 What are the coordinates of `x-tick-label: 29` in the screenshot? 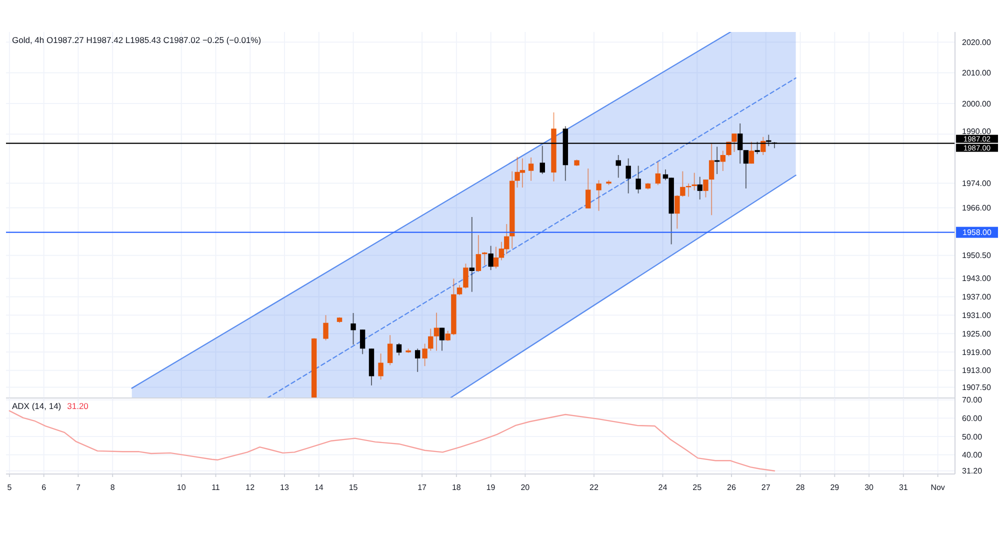 It's located at (835, 487).